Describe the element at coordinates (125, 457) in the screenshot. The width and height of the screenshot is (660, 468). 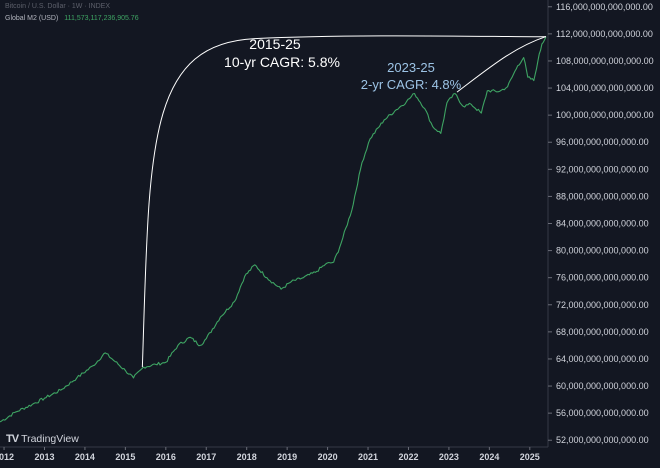
I see `x-tick-label: 2015` at that location.